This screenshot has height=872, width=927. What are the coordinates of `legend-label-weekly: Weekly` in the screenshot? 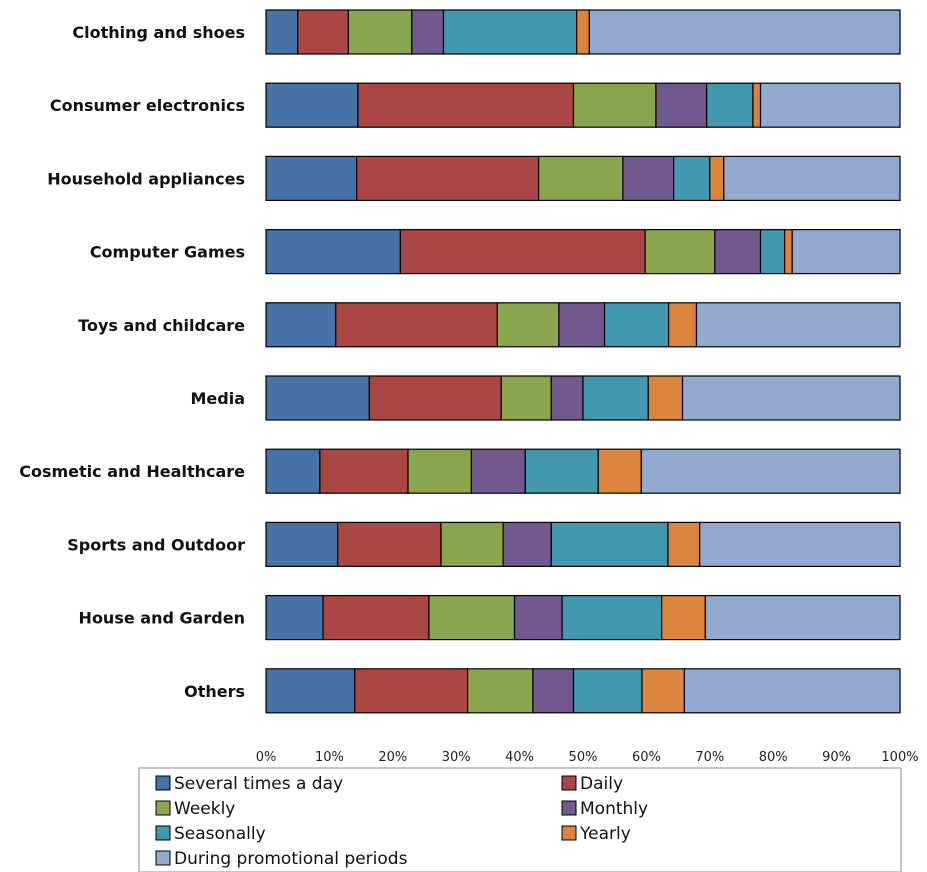 It's located at (204, 809).